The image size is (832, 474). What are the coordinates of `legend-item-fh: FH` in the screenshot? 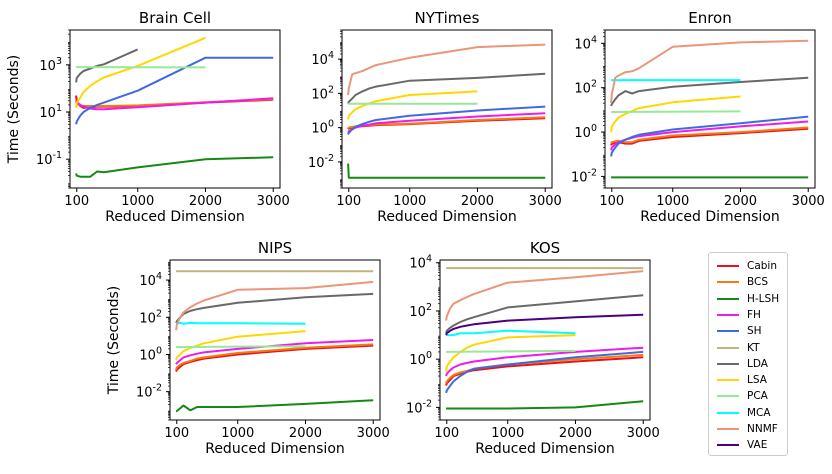 It's located at (739, 315).